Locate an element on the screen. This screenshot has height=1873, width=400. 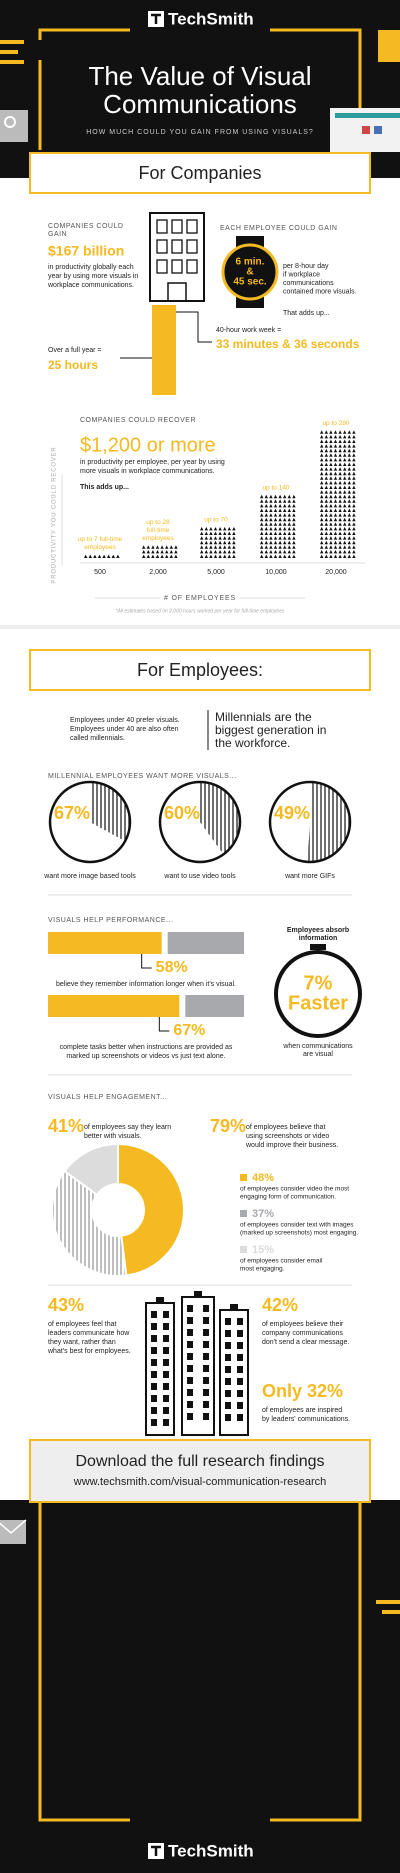
door is located at coordinates (177, 292).